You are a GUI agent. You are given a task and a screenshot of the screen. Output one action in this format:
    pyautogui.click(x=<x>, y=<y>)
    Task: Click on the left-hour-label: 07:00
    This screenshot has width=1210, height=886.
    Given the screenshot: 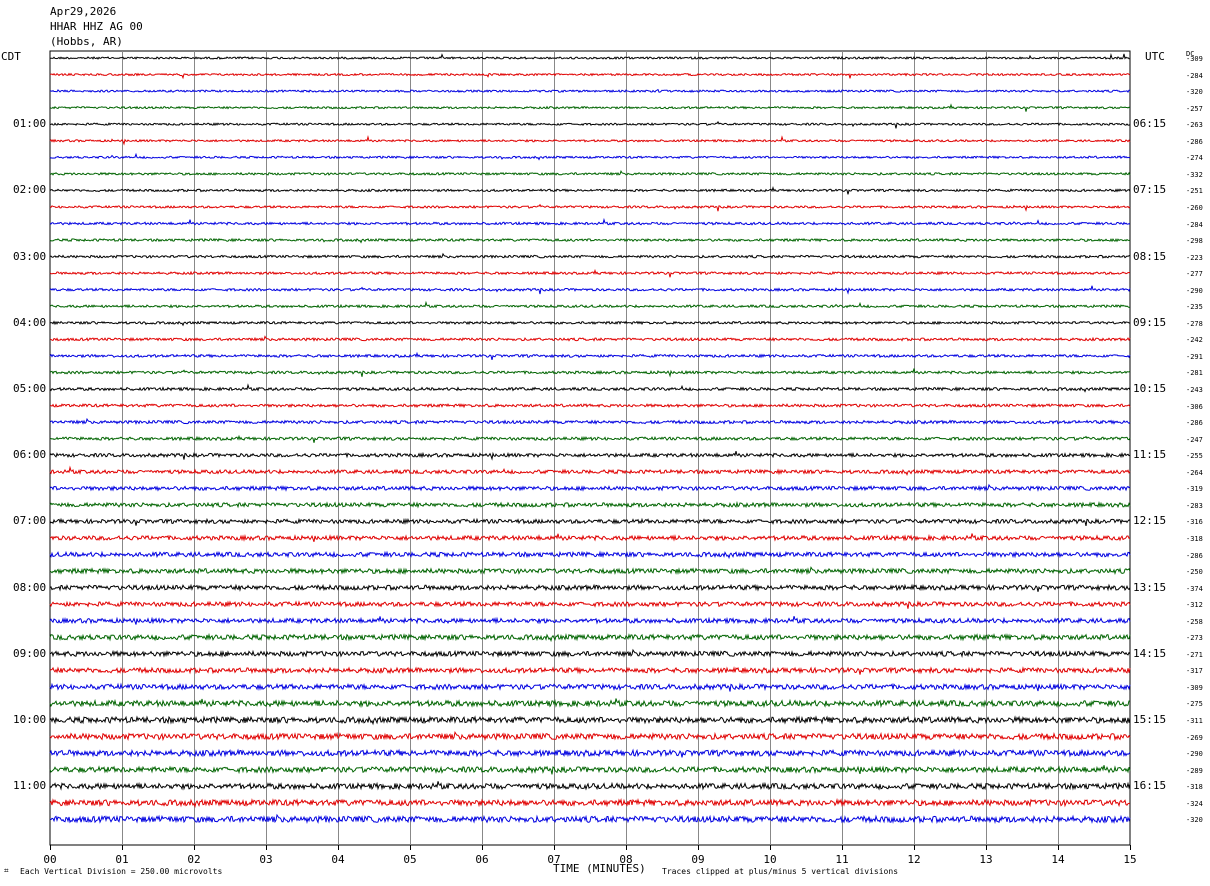 What is the action you would take?
    pyautogui.click(x=30, y=521)
    